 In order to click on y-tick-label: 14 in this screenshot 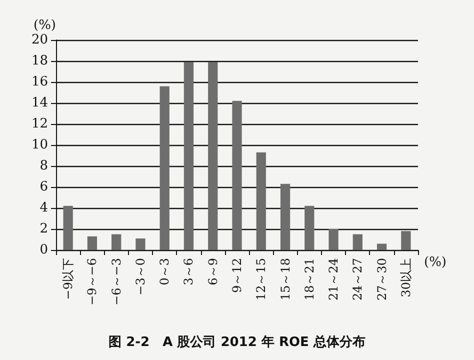, I will do `click(39, 103)`.